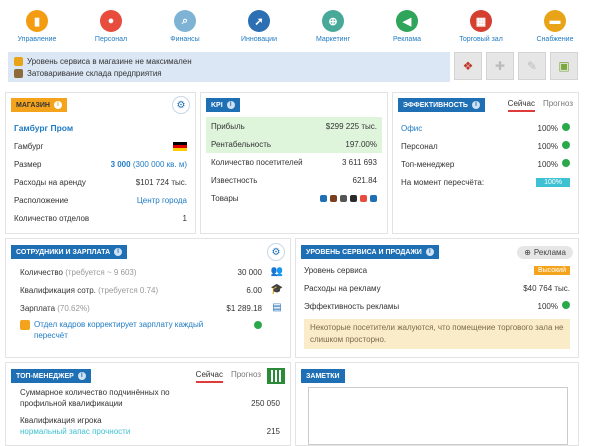  I want to click on nav-item-label: Торговый зал, so click(481, 39).